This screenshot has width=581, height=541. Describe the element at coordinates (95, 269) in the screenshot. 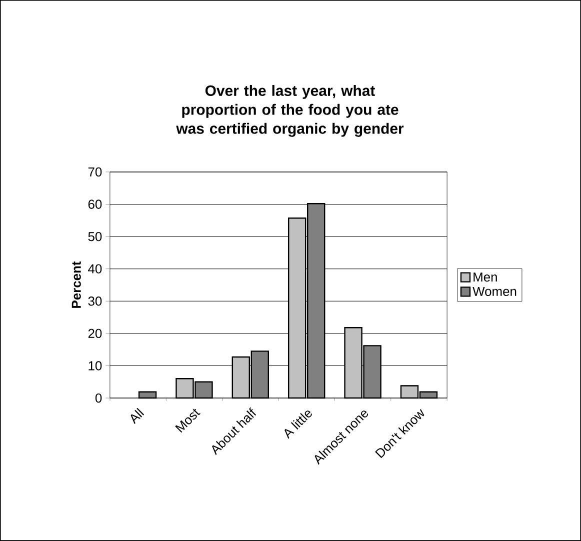

I see `y-tick-label: 40` at that location.